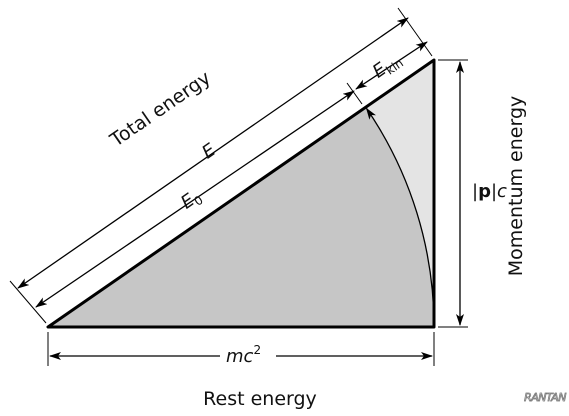 Image resolution: width=569 pixels, height=416 pixels. Describe the element at coordinates (160, 109) in the screenshot. I see `total-energy-label: Total energy` at that location.